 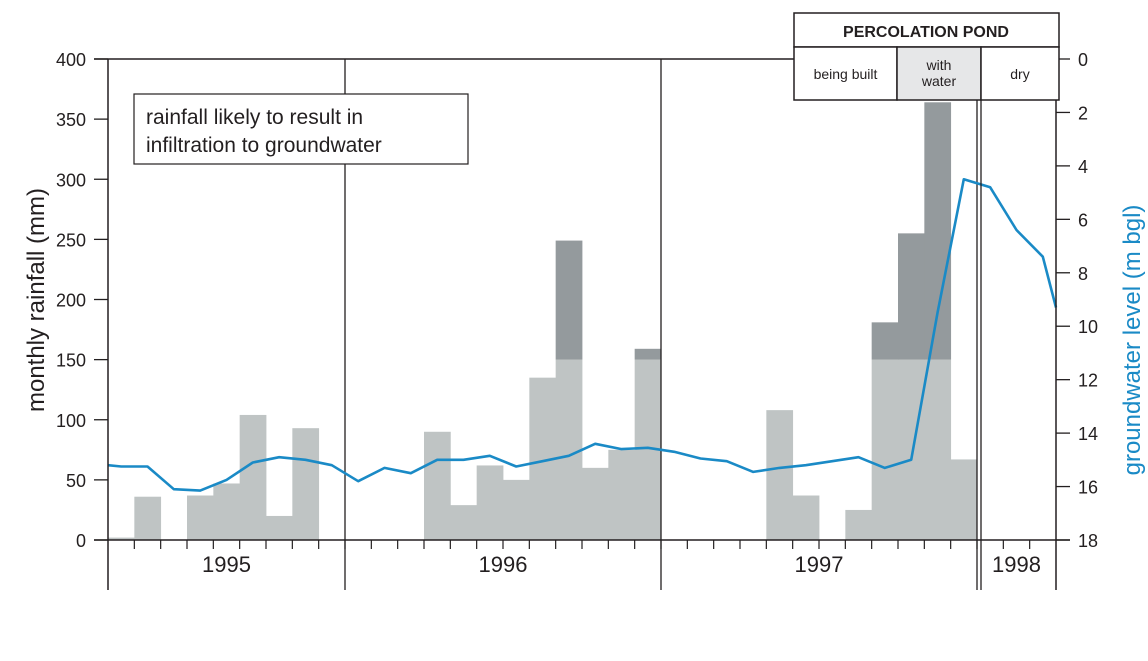 I want to click on pond-phase-label: water, so click(x=939, y=81).